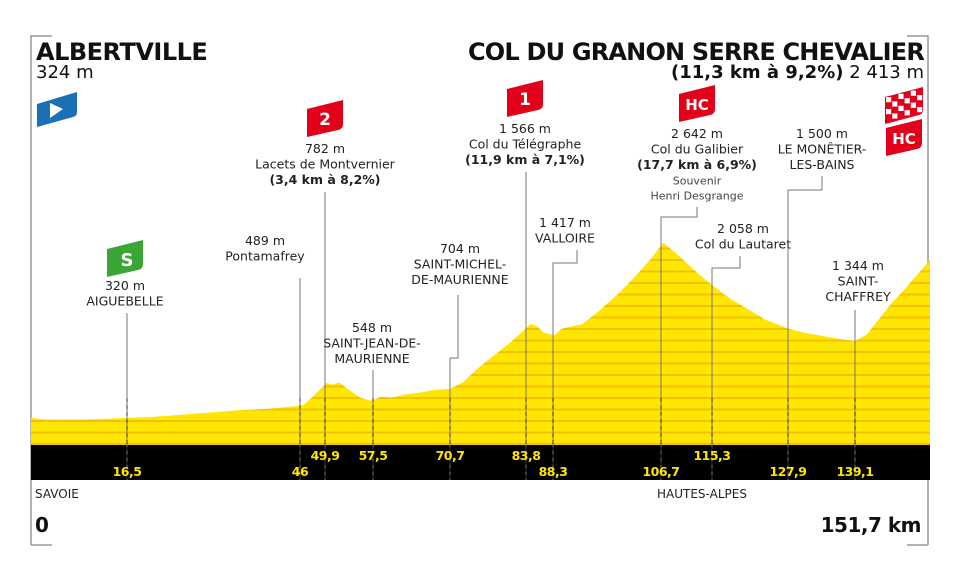 The image size is (960, 579). I want to click on play-icon, so click(56, 110).